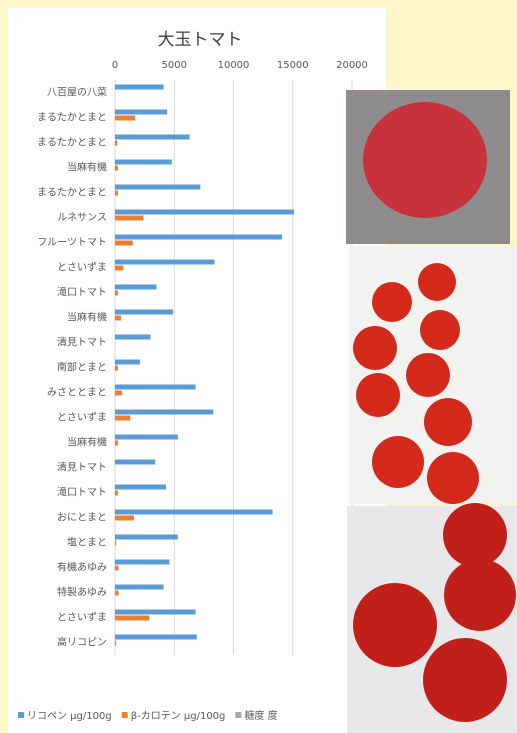 The height and width of the screenshot is (733, 517). I want to click on chart-title: 大玉トマト, so click(200, 40).